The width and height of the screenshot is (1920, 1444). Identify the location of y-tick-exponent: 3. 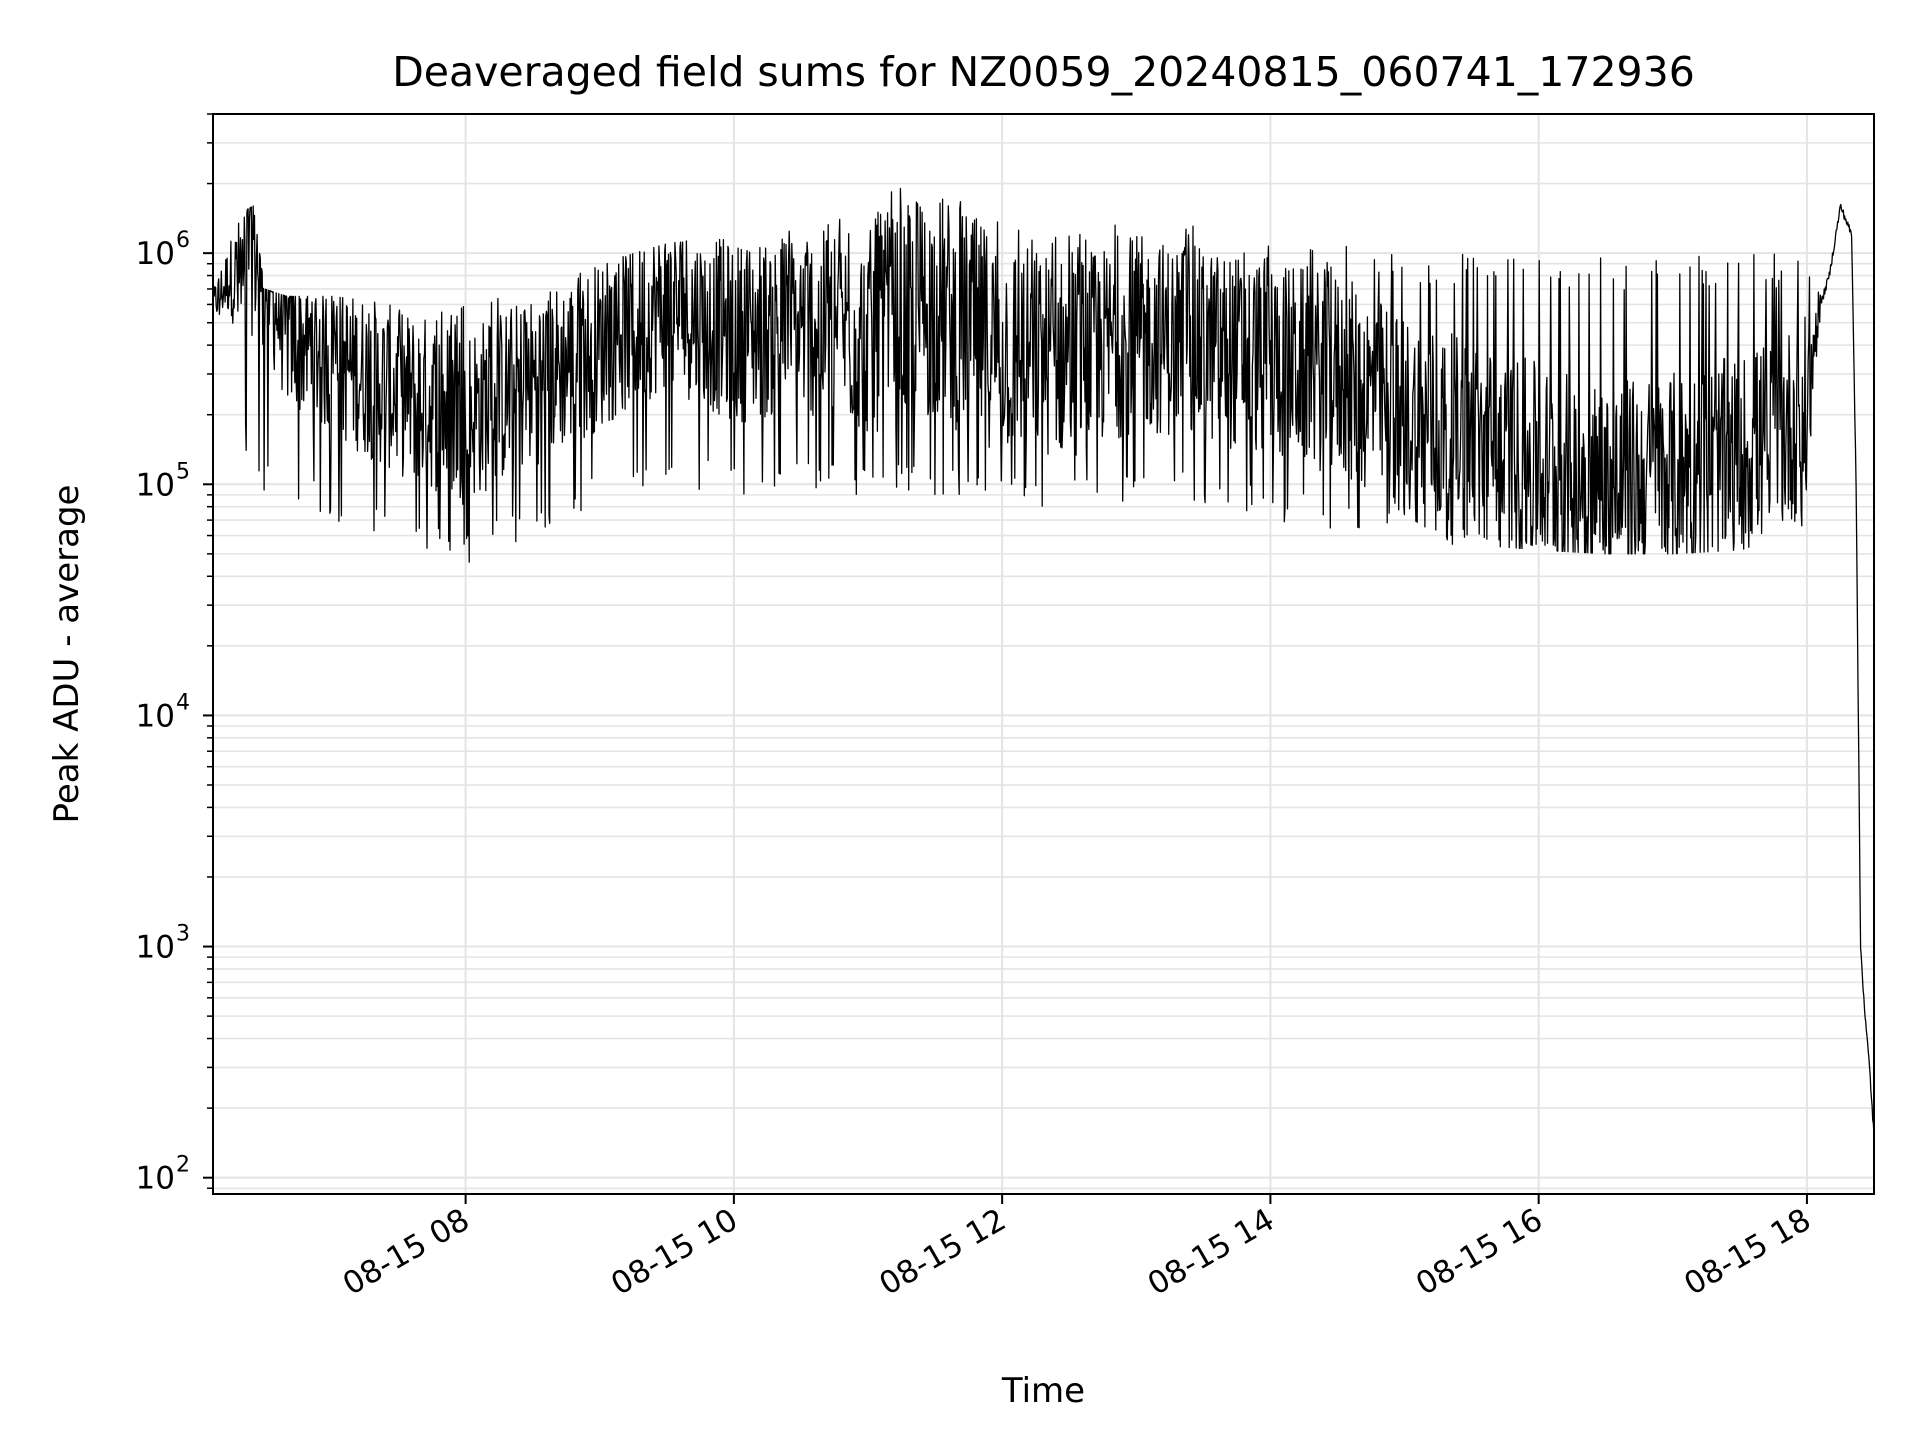
(183, 934).